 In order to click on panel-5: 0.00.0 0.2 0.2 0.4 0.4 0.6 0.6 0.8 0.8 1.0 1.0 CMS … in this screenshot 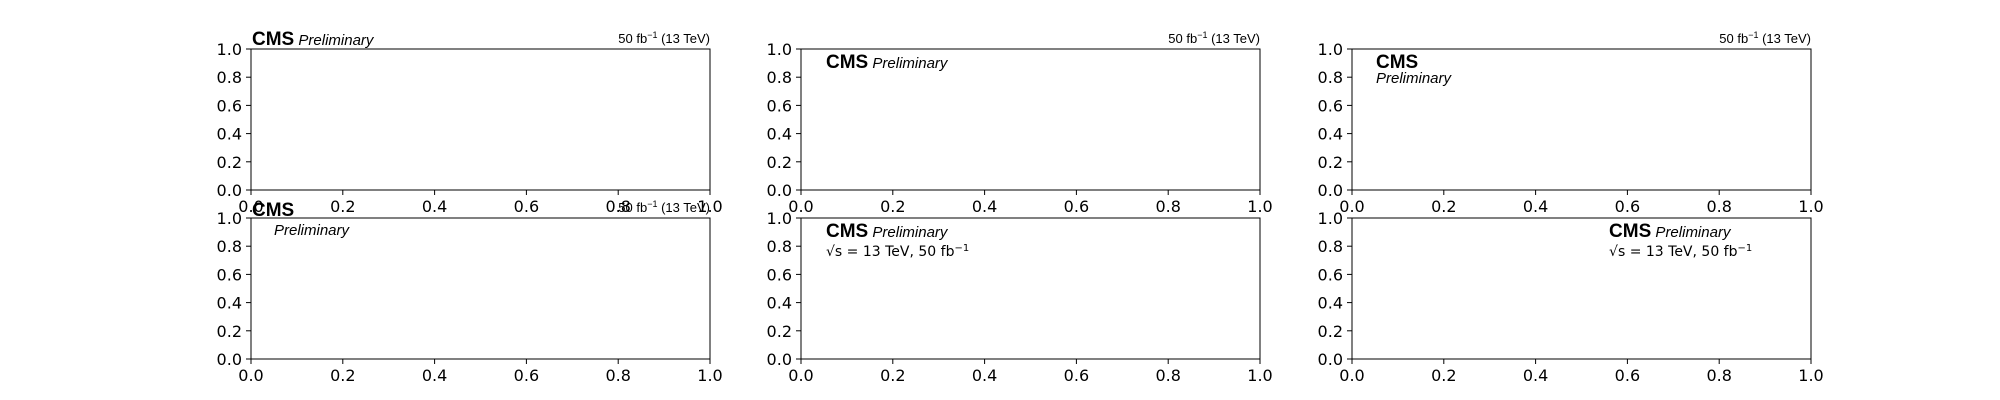, I will do `click(1020, 297)`.